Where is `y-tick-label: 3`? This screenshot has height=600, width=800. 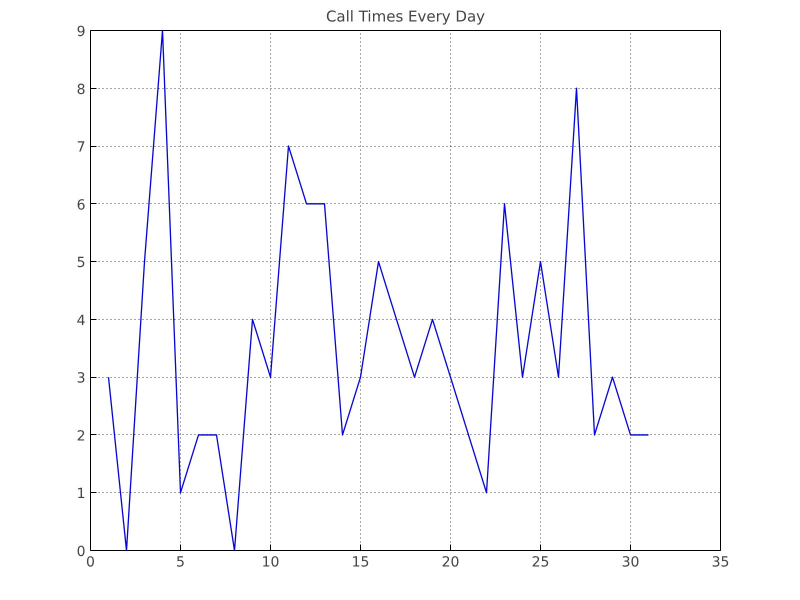
y-tick-label: 3 is located at coordinates (81, 378).